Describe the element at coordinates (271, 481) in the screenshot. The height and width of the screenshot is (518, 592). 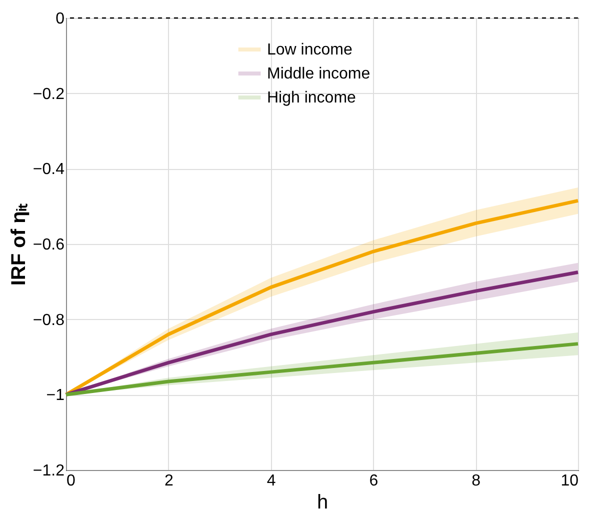
I see `x-tick-label: 4` at that location.